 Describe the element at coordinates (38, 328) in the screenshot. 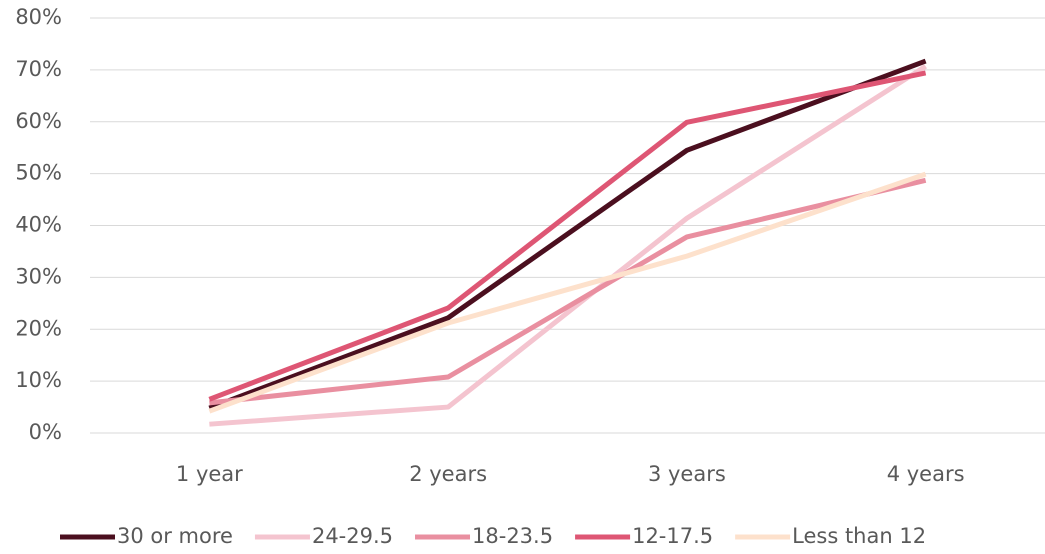

I see `y-tick-label: 20%` at that location.